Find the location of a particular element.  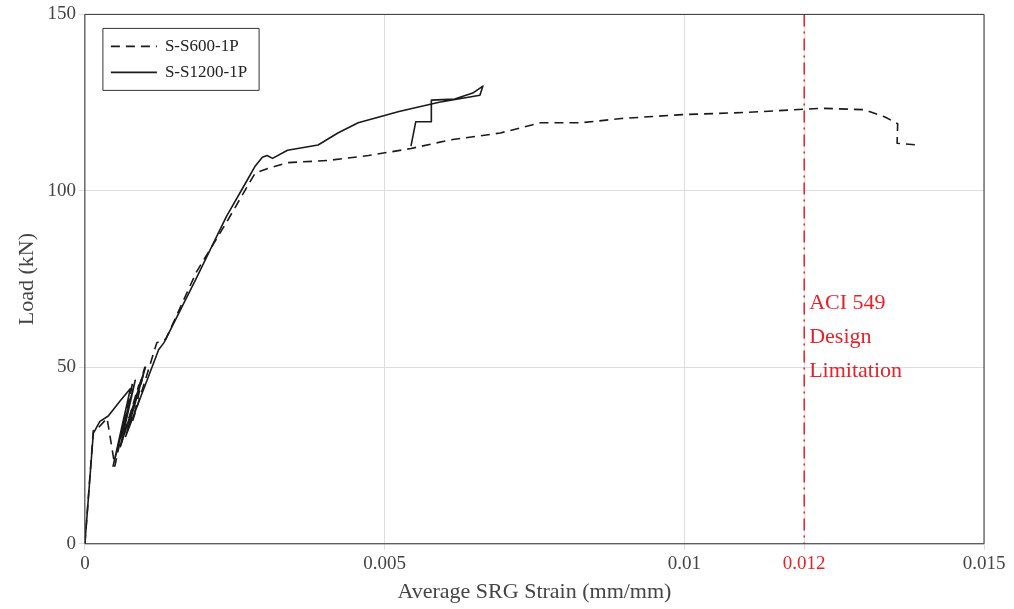

x-axis-title: Average SRG Strain (mm/mm) is located at coordinates (534, 590).